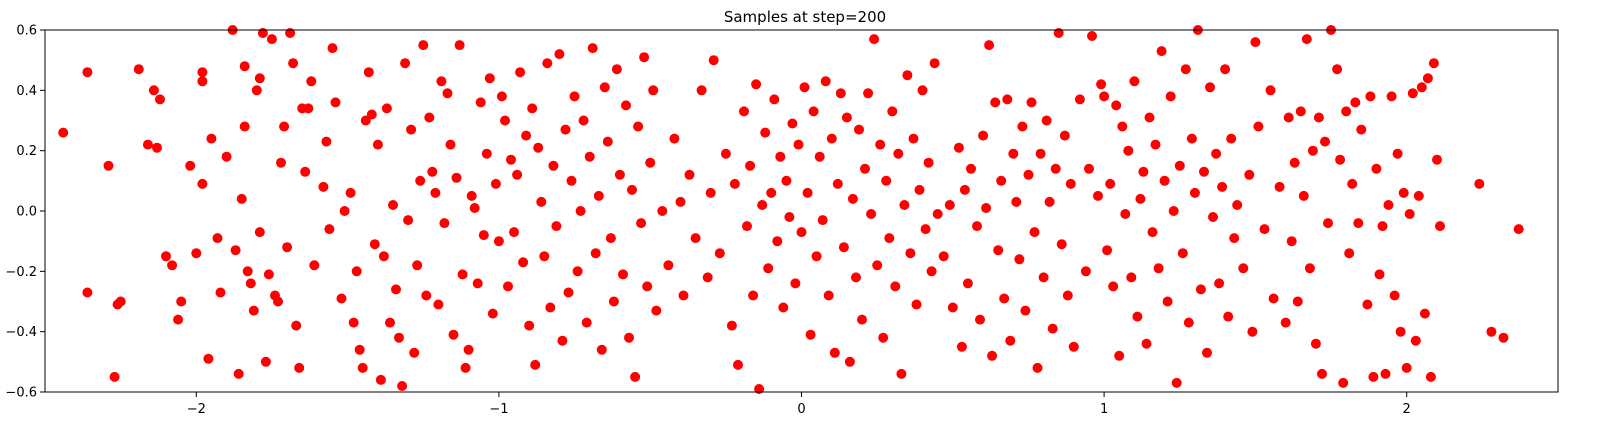 The width and height of the screenshot is (1613, 436). I want to click on x-tick-label: −1, so click(498, 409).